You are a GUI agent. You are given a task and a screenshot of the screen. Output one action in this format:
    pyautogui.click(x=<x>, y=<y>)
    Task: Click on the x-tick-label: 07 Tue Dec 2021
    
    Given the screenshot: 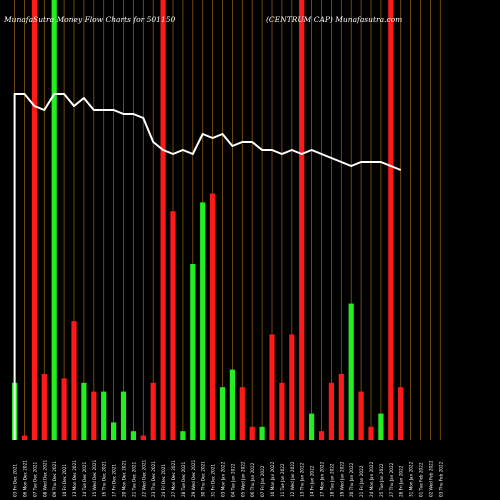 What is the action you would take?
    pyautogui.click(x=34, y=479)
    